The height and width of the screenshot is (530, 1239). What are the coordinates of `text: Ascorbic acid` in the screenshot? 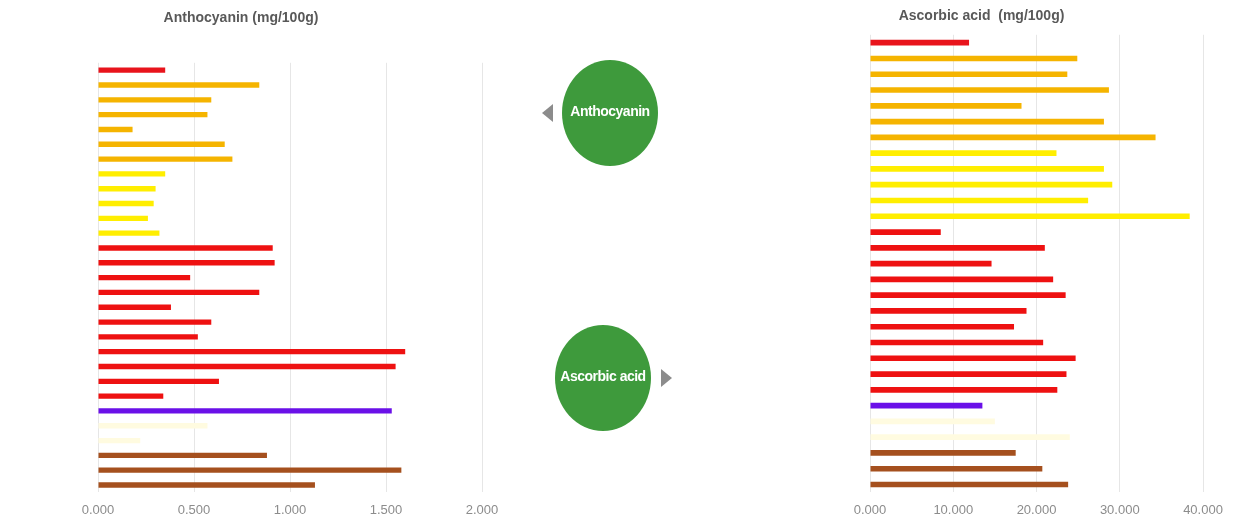 It's located at (603, 376).